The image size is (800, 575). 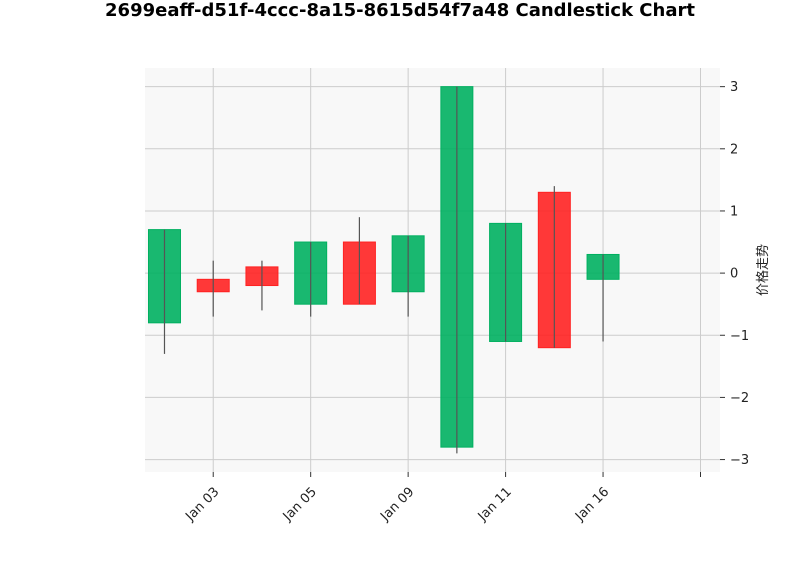 I want to click on y-tick-label: 3, so click(x=734, y=87).